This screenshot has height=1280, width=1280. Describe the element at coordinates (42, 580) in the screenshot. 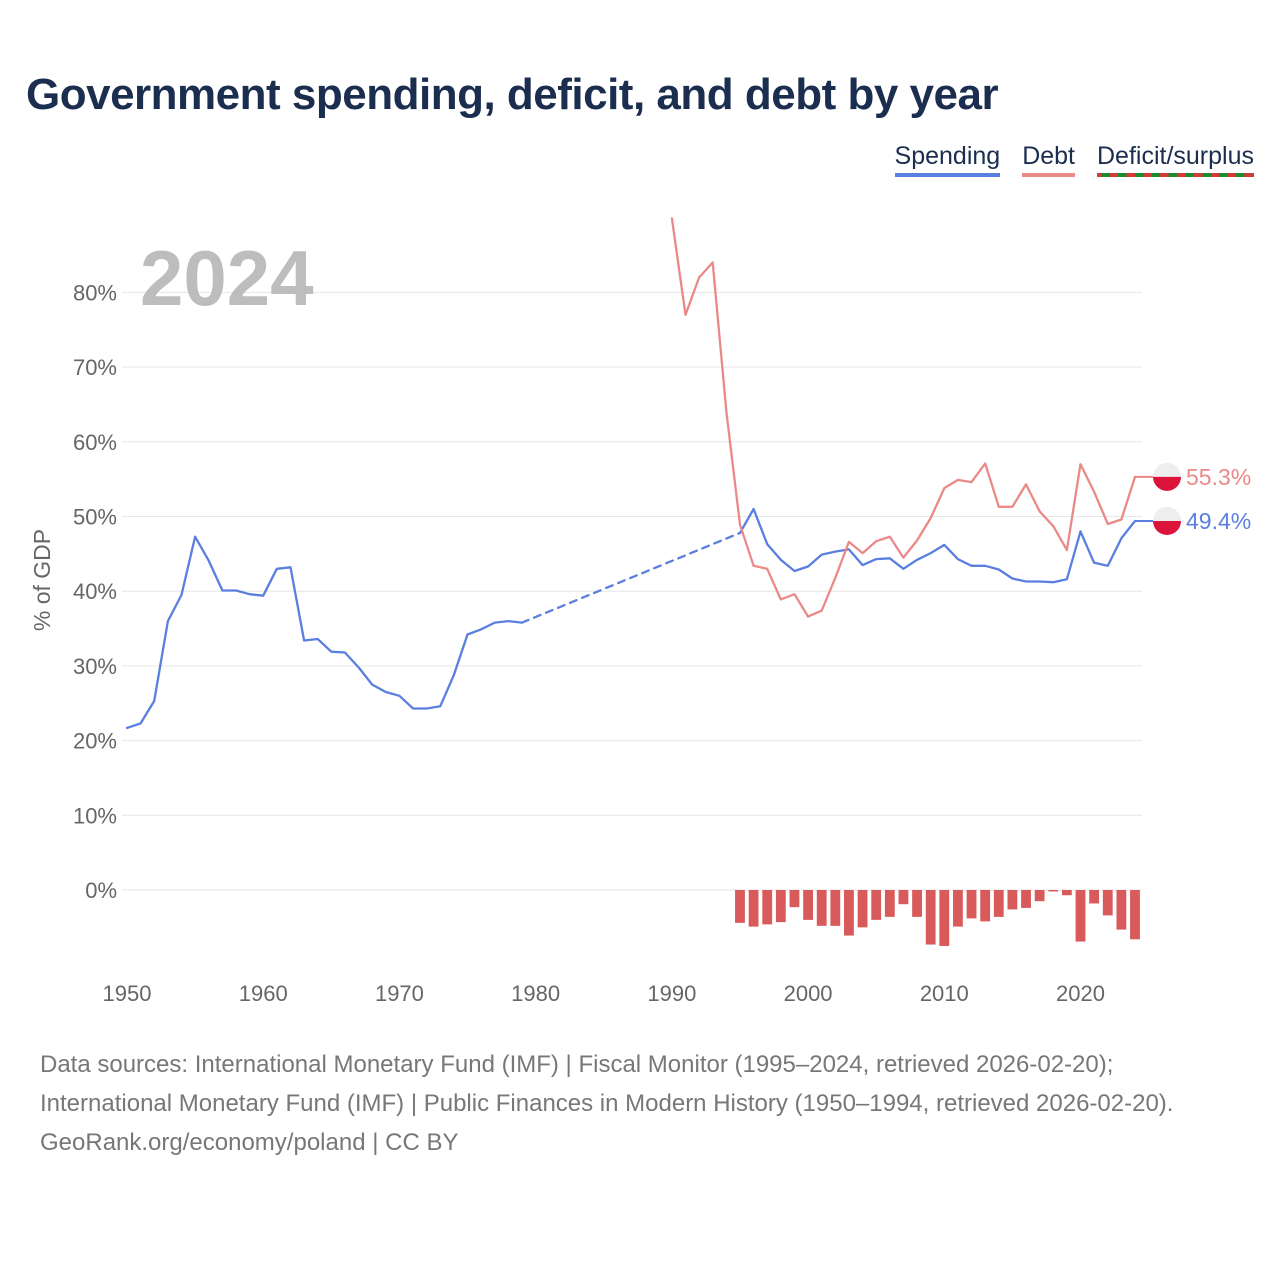

I see `y-axis-title: % of GDP` at that location.